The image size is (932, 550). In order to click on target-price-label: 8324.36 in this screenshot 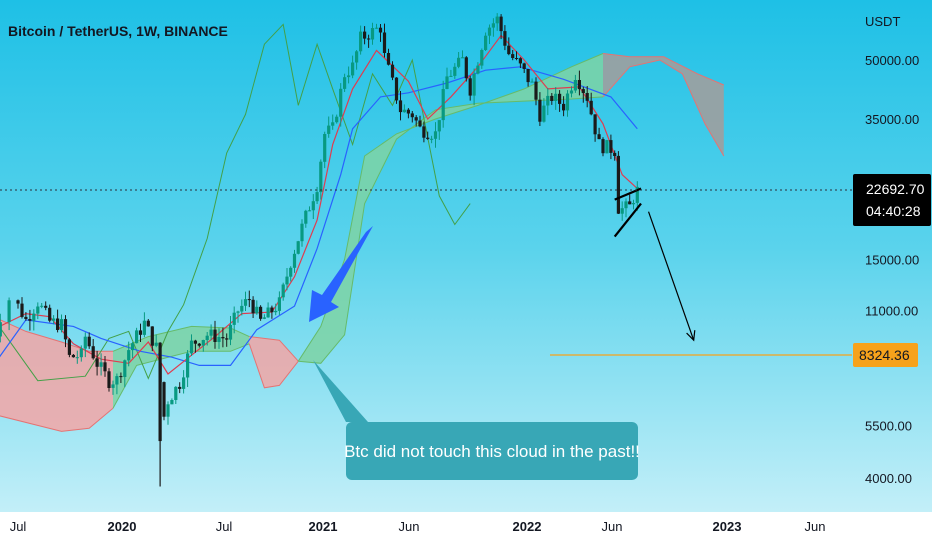, I will do `click(884, 355)`.